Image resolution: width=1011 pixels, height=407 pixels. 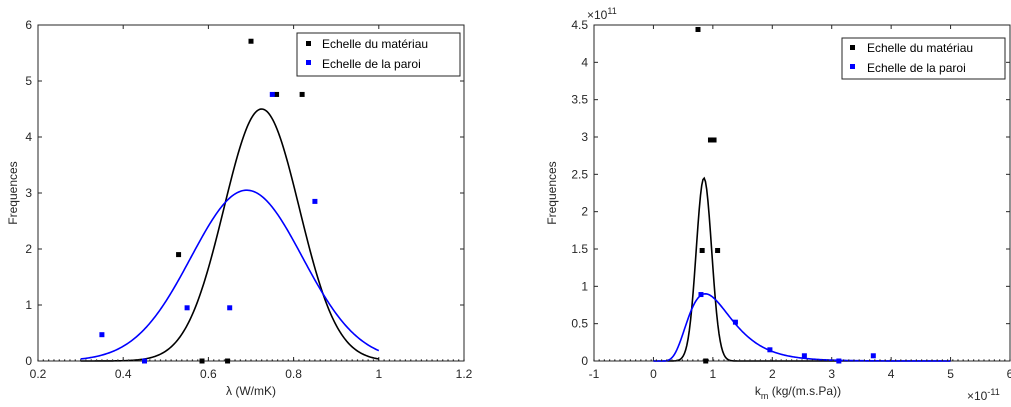 What do you see at coordinates (28, 193) in the screenshot?
I see `left-y-tick-label: 3` at bounding box center [28, 193].